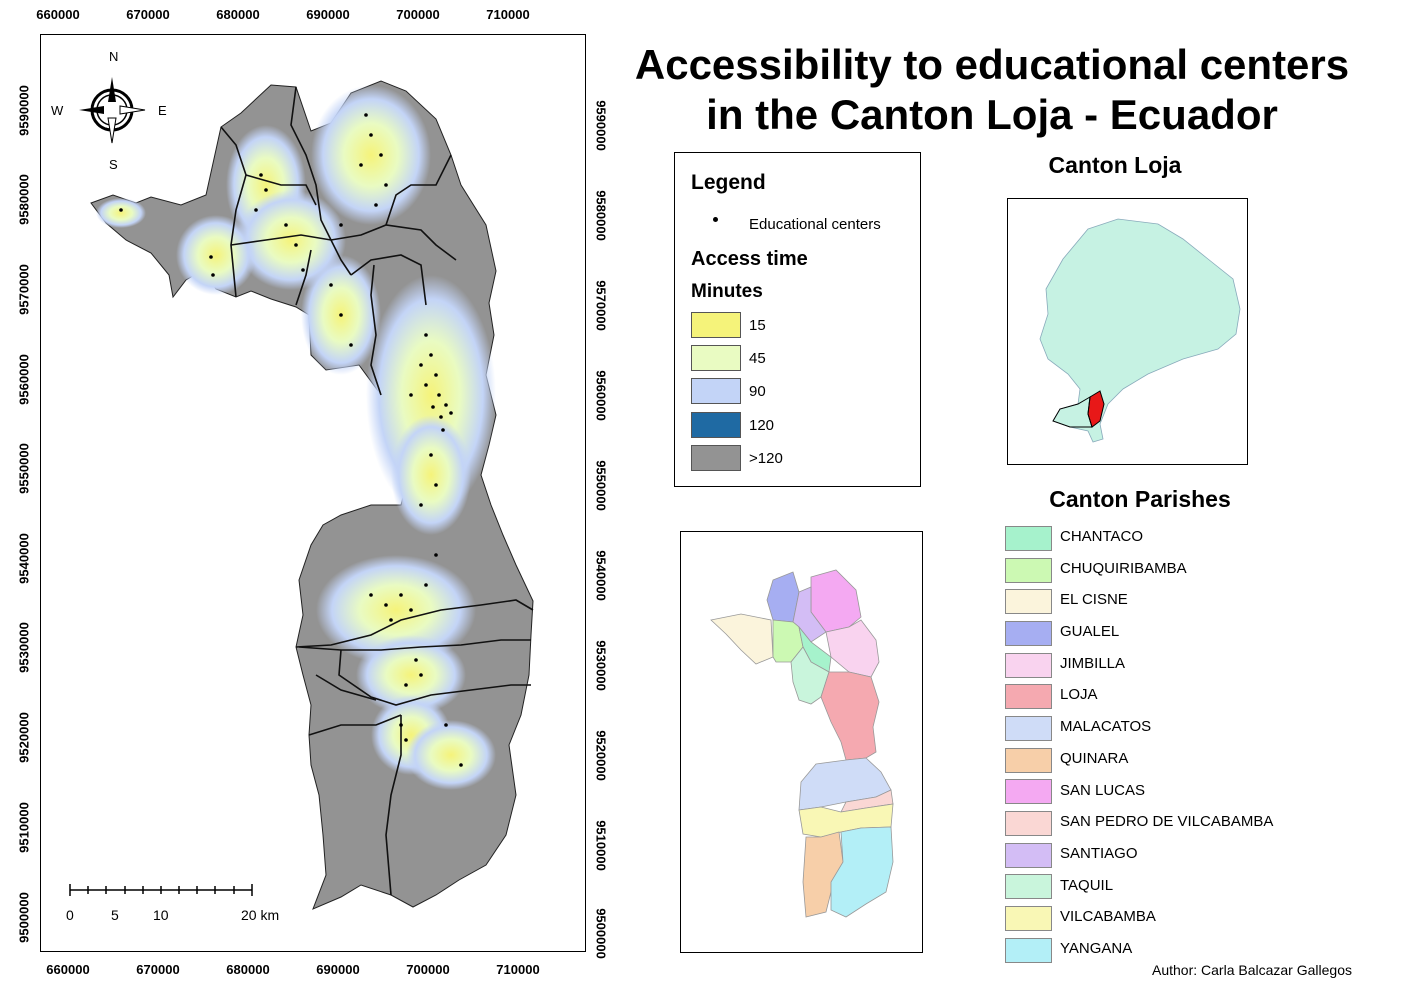  I want to click on parish-label: VILCABAMBA, so click(1108, 916).